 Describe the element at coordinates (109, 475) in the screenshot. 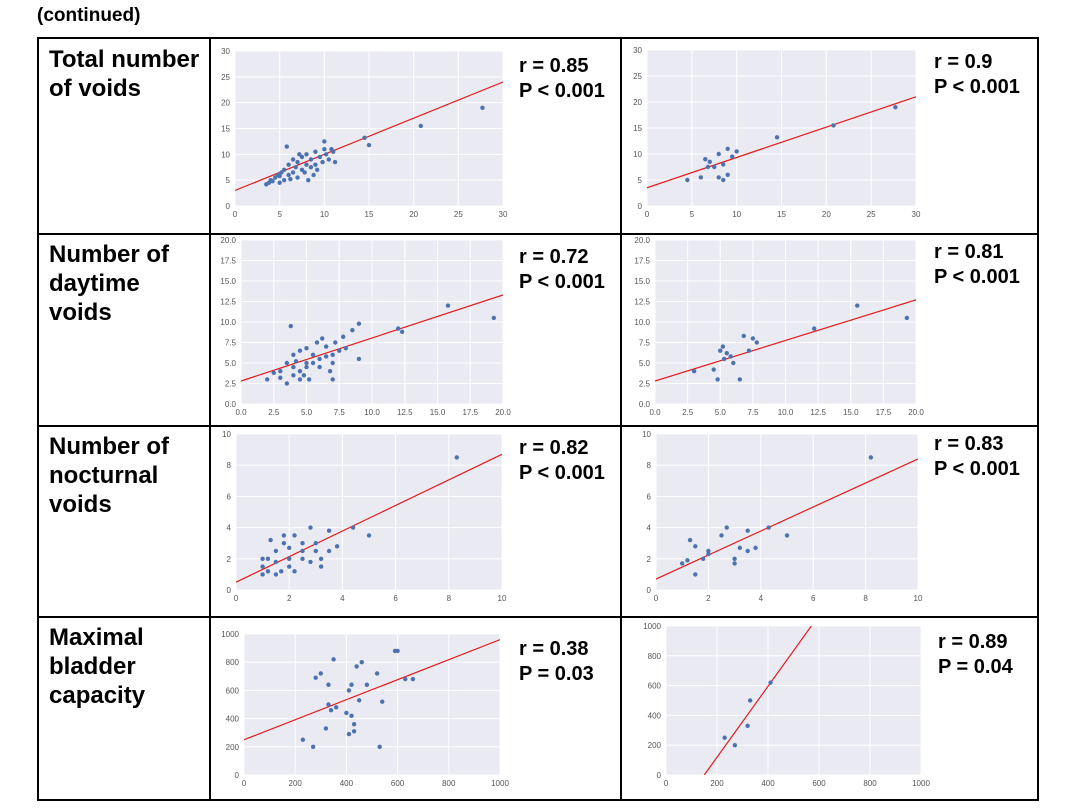

I see `row-label-nocturnal-voids: Number of nocturnal voids` at that location.